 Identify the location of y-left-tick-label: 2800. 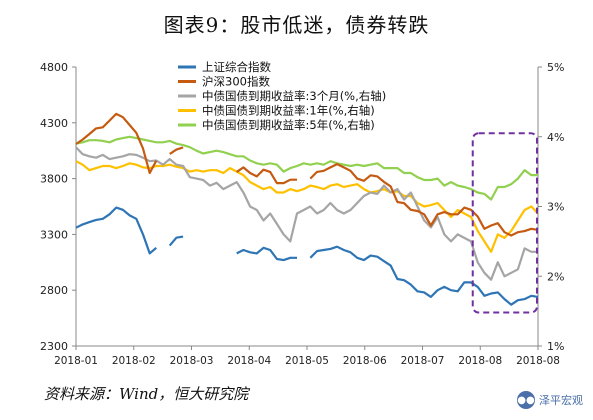
(54, 290).